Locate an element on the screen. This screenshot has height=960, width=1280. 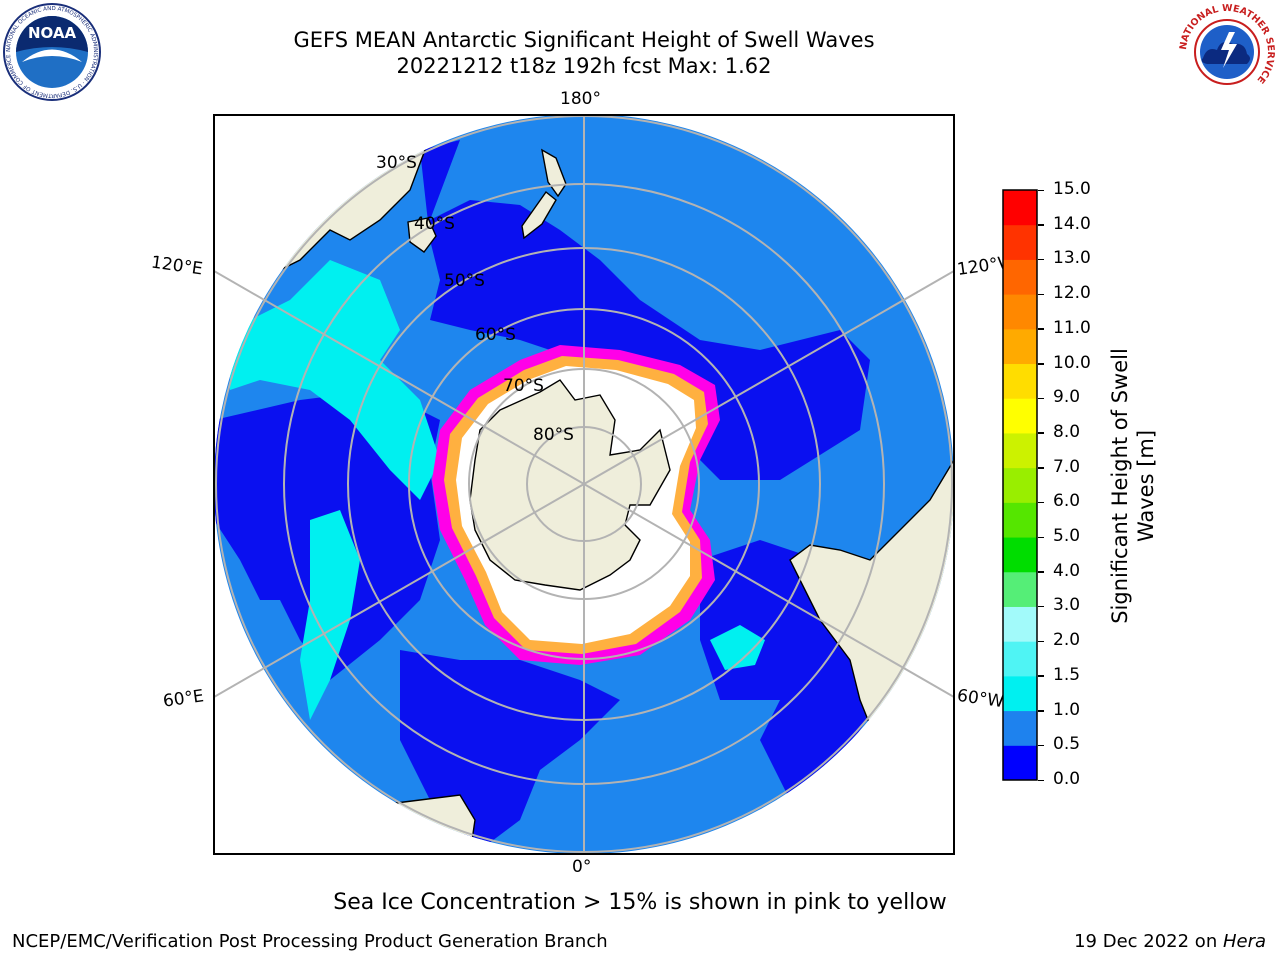
colorbar is located at coordinates (1020, 485).